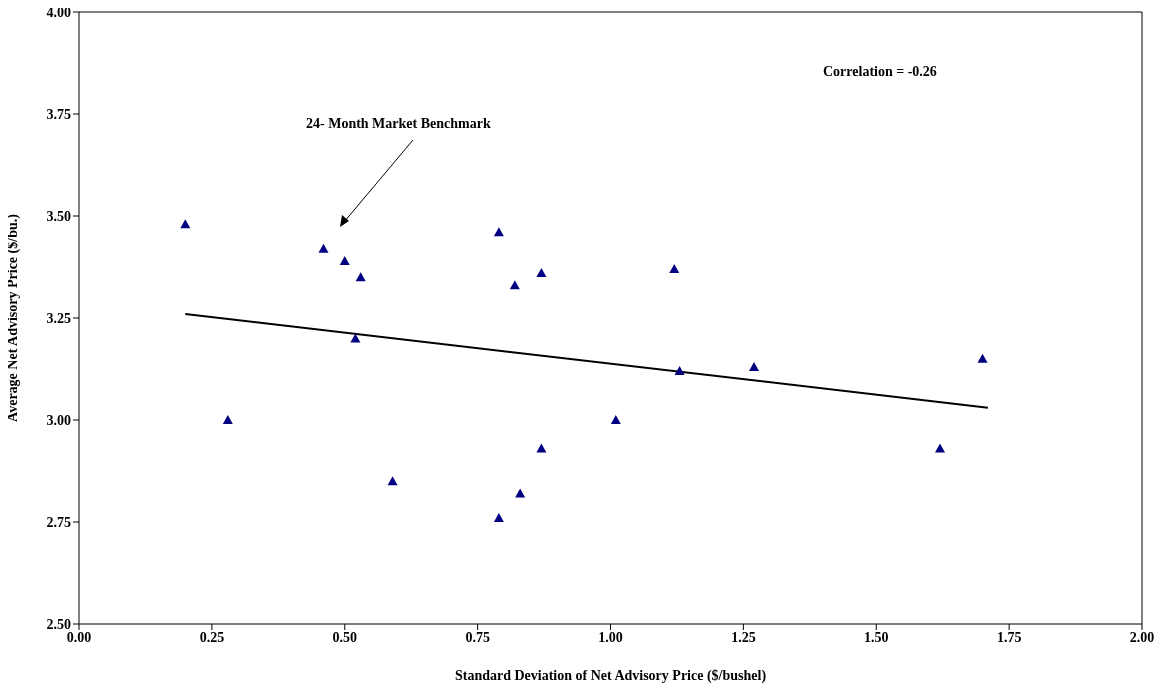 The image size is (1167, 694). Describe the element at coordinates (58, 522) in the screenshot. I see `y-tick-label: 2.75` at that location.